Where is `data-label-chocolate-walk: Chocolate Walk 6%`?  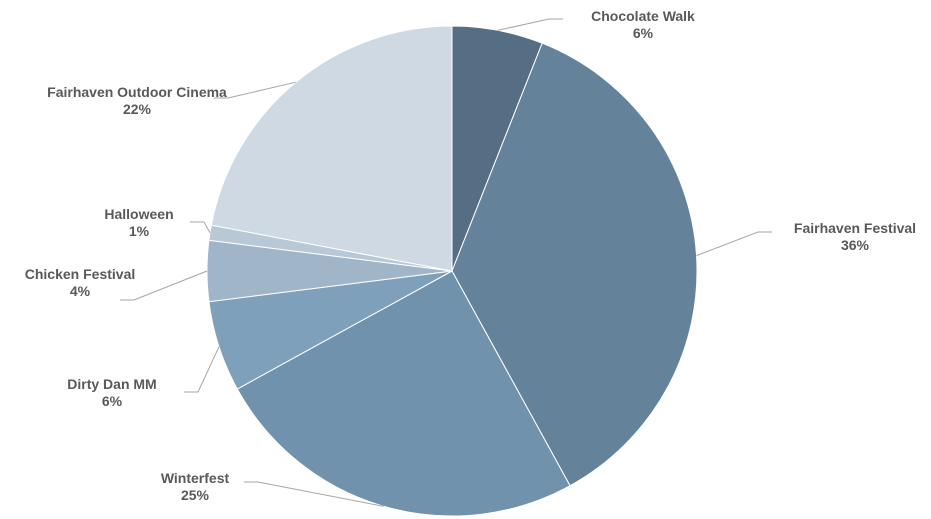 data-label-chocolate-walk: Chocolate Walk 6% is located at coordinates (643, 25).